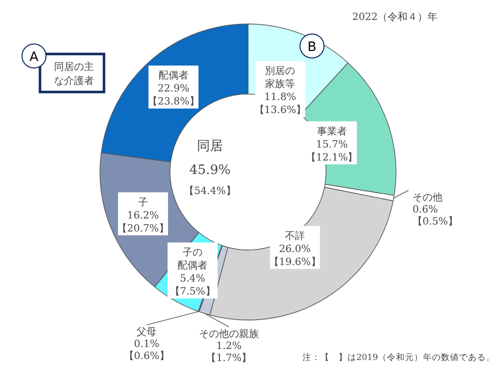 The height and width of the screenshot is (373, 500). I want to click on data-label: 5.4%, so click(193, 278).